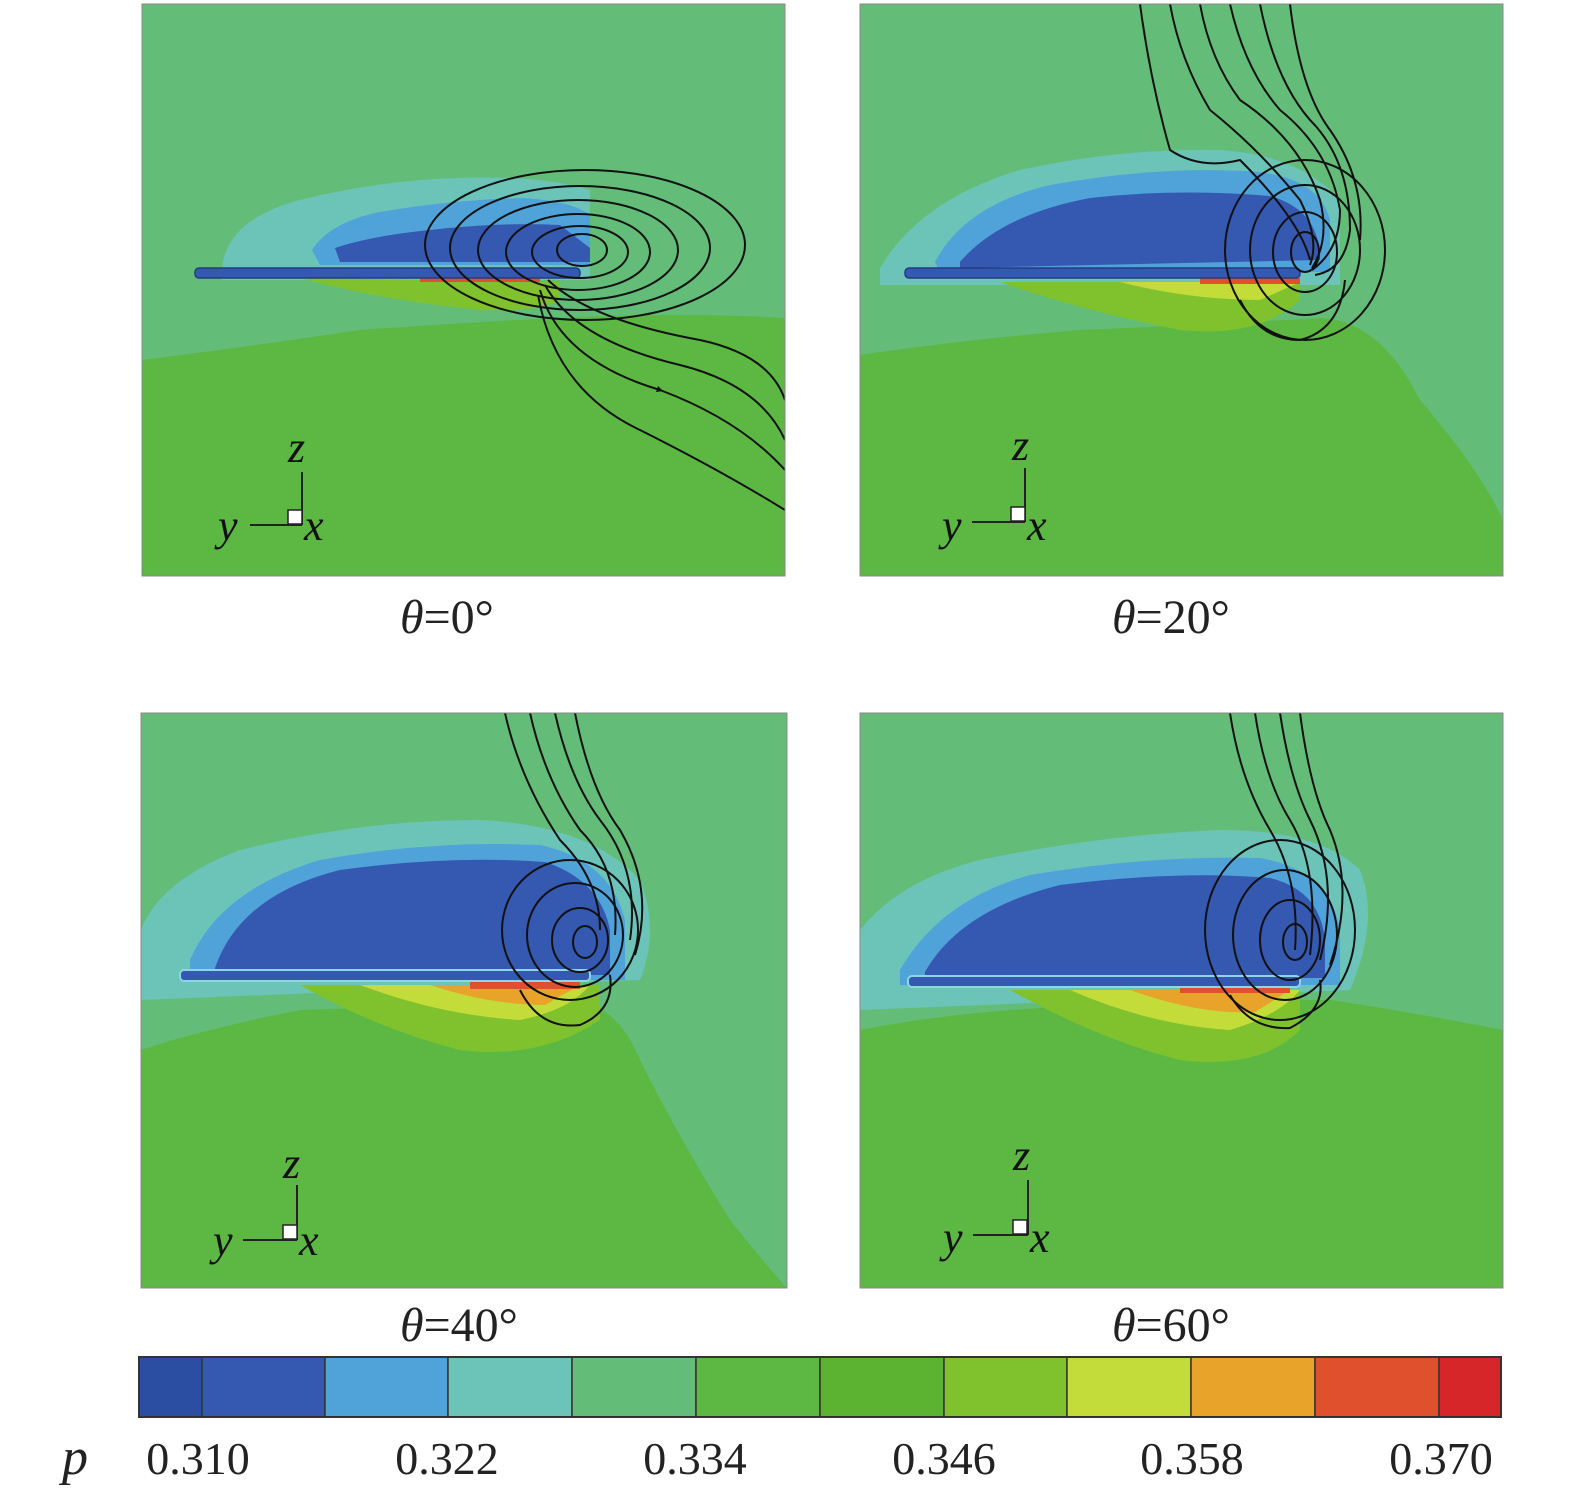  I want to click on caption-theta-60: θ=60°, so click(1171, 1325).